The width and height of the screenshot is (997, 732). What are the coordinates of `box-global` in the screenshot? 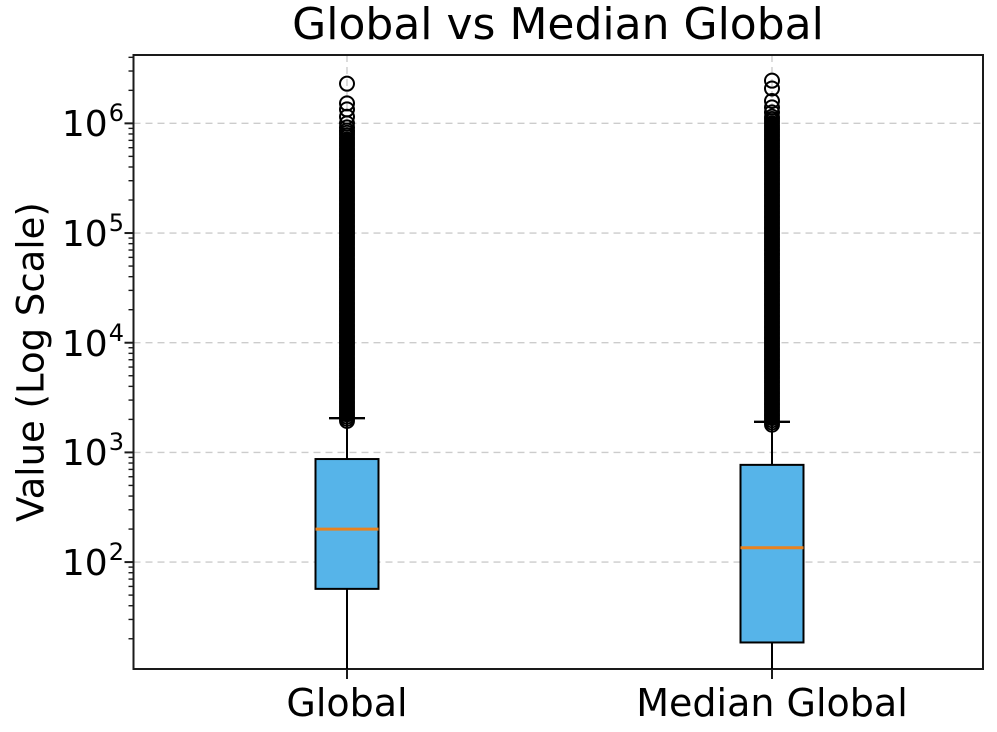 It's located at (347, 524).